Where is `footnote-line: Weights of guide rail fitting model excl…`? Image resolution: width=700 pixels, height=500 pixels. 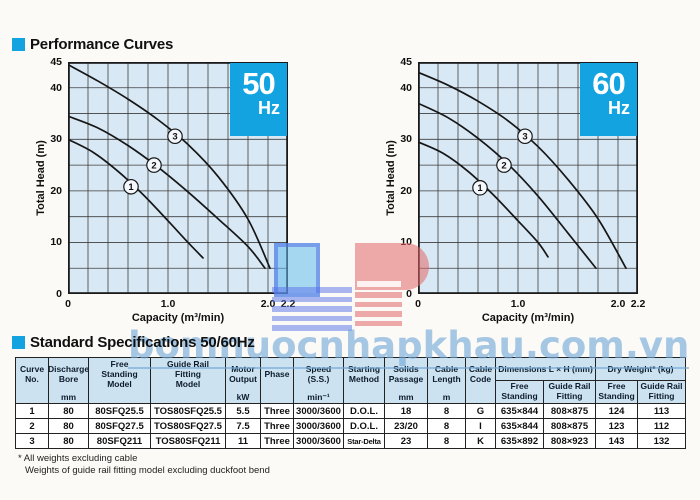
footnote-line: Weights of guide rail fitting model excl… is located at coordinates (147, 470).